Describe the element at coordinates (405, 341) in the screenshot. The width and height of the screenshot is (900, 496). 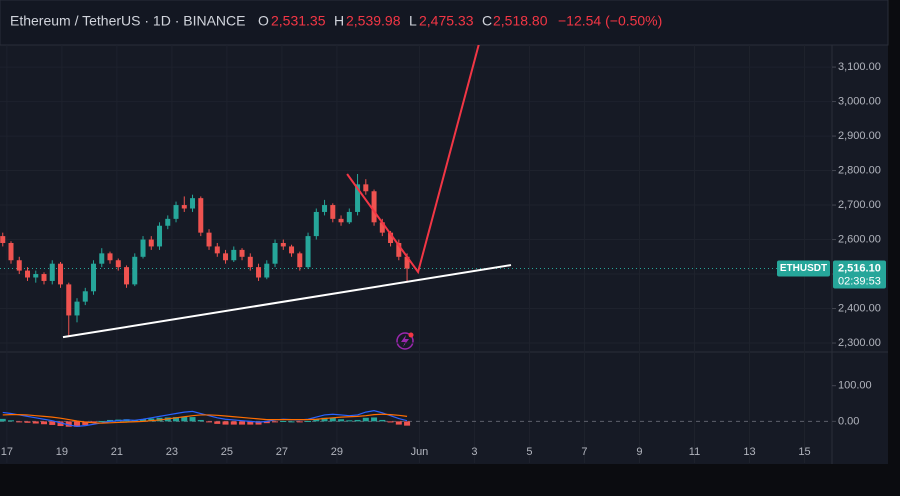
I see `alert-icon` at that location.